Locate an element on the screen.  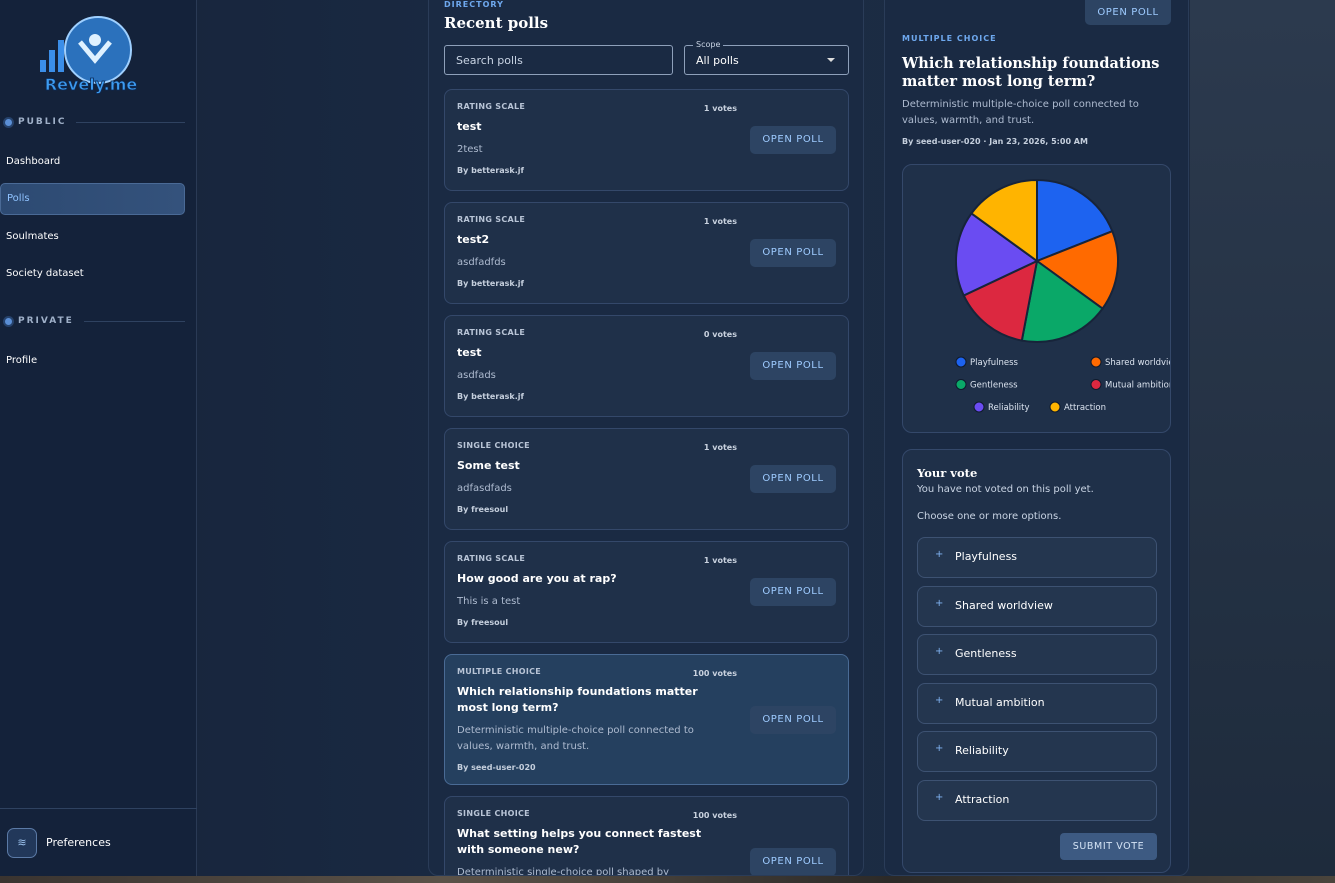
legend-label: Playfulness is located at coordinates (994, 363).